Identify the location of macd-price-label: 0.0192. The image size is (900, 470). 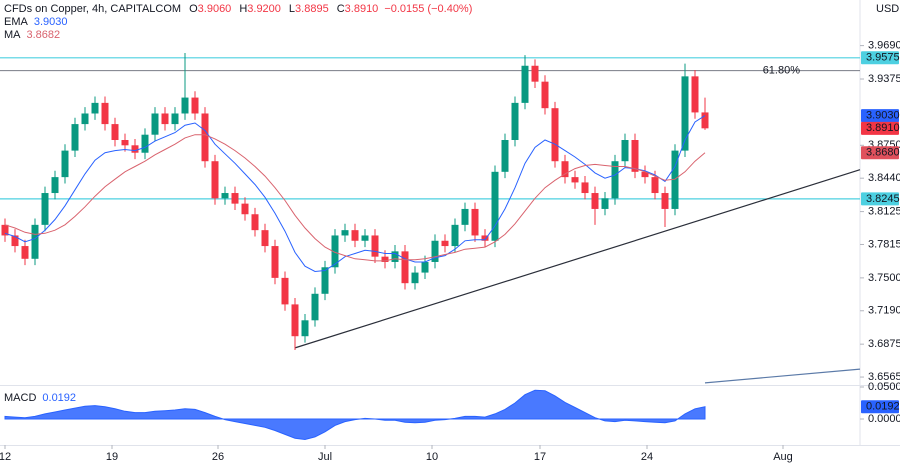
(883, 407).